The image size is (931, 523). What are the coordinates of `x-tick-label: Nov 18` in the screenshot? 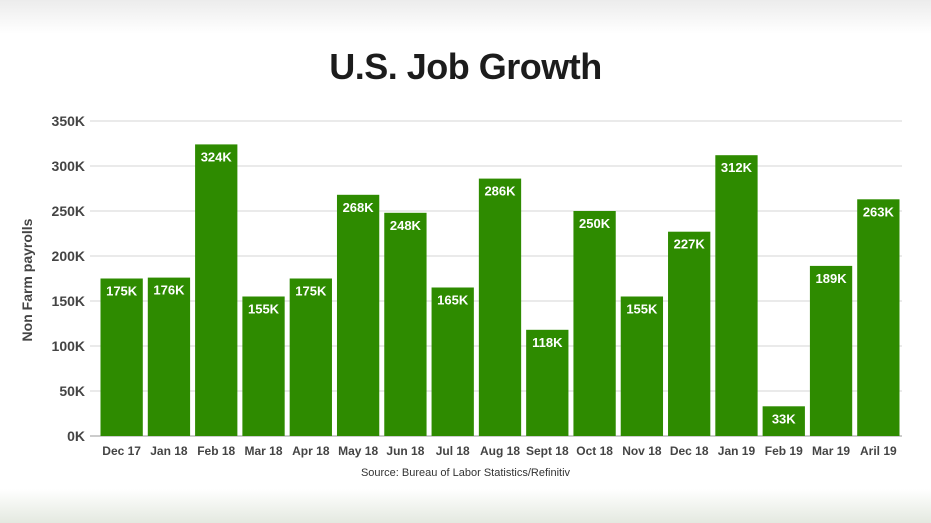 It's located at (642, 451).